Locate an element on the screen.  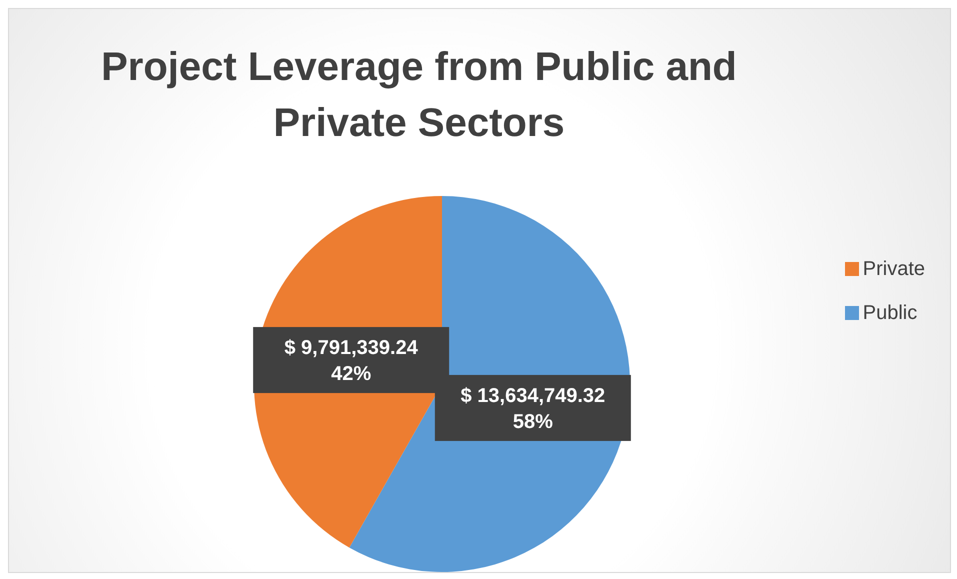
data-label: $ 9,791,339.24 42% is located at coordinates (351, 361).